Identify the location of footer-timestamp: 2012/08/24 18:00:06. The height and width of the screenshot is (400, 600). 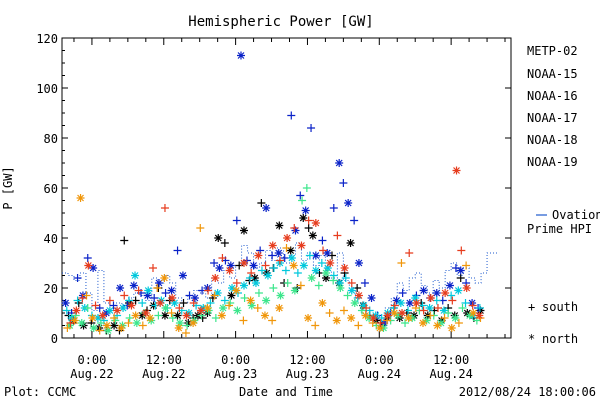
(527, 392).